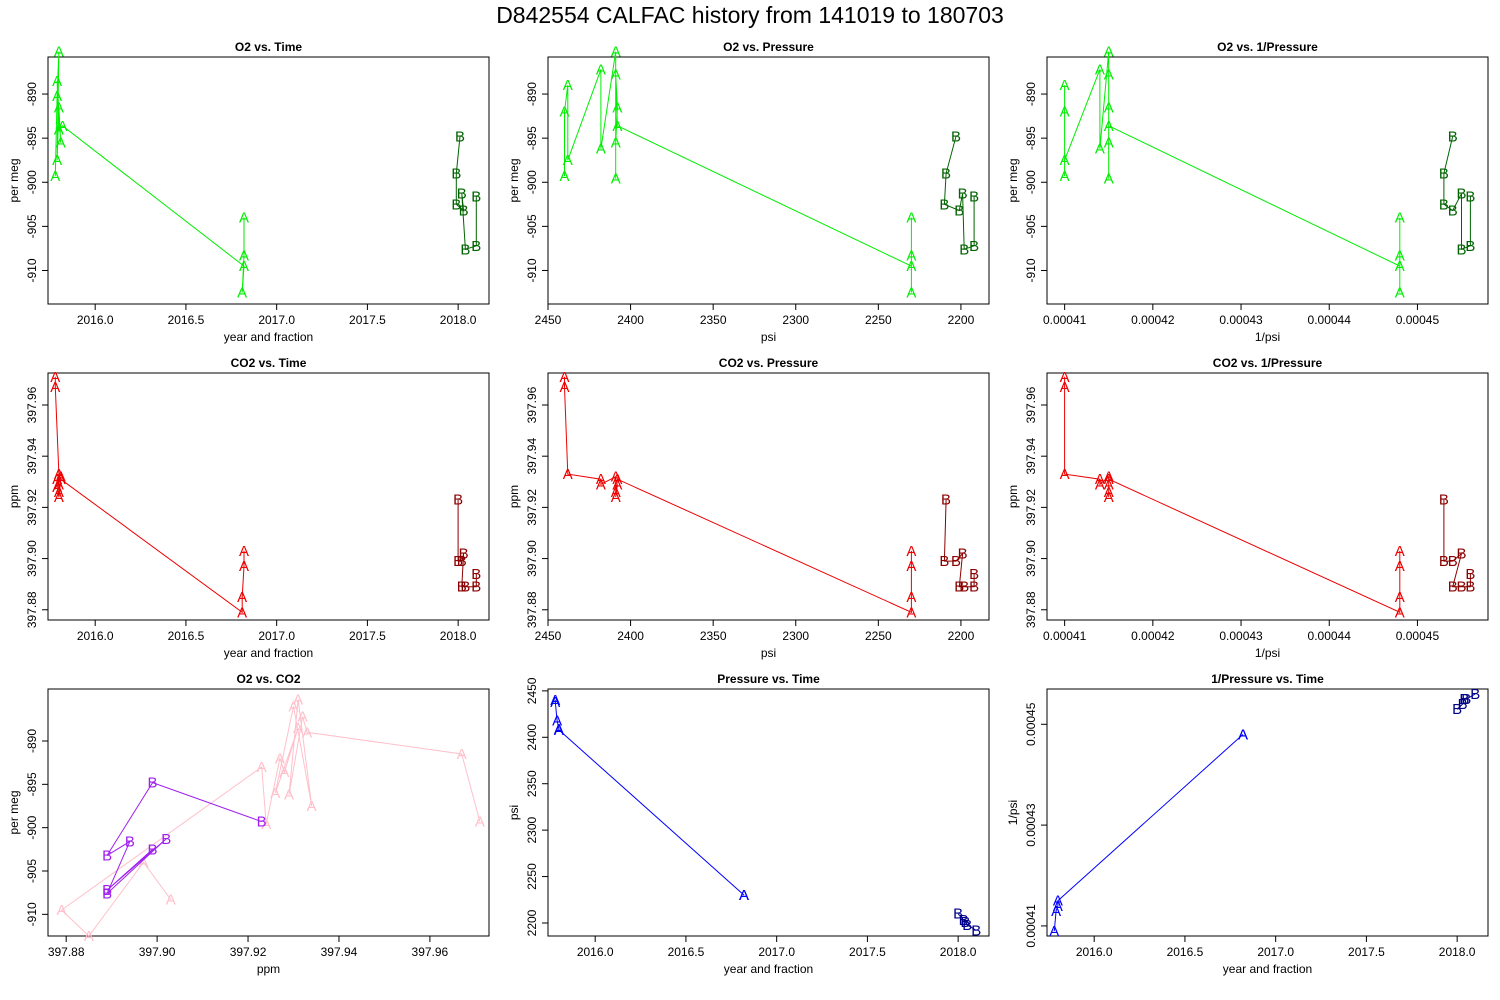  Describe the element at coordinates (795, 636) in the screenshot. I see `x-tick-label: 2300` at that location.